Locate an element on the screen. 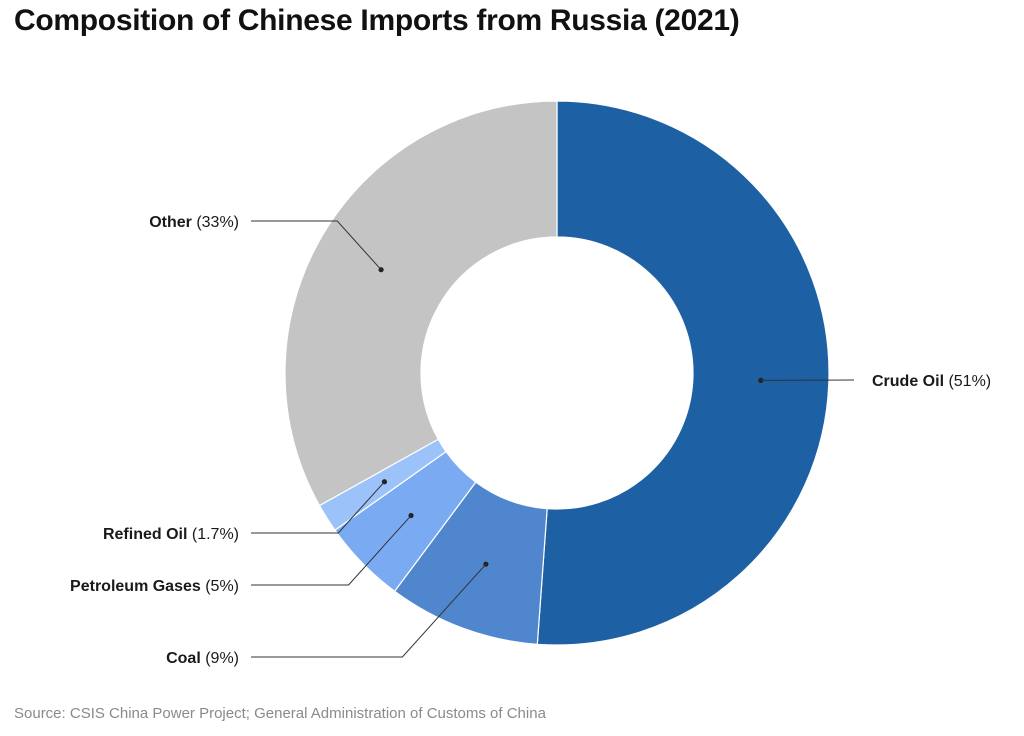 This screenshot has width=1024, height=736. slice-label-name: Refined Oil is located at coordinates (147, 534).